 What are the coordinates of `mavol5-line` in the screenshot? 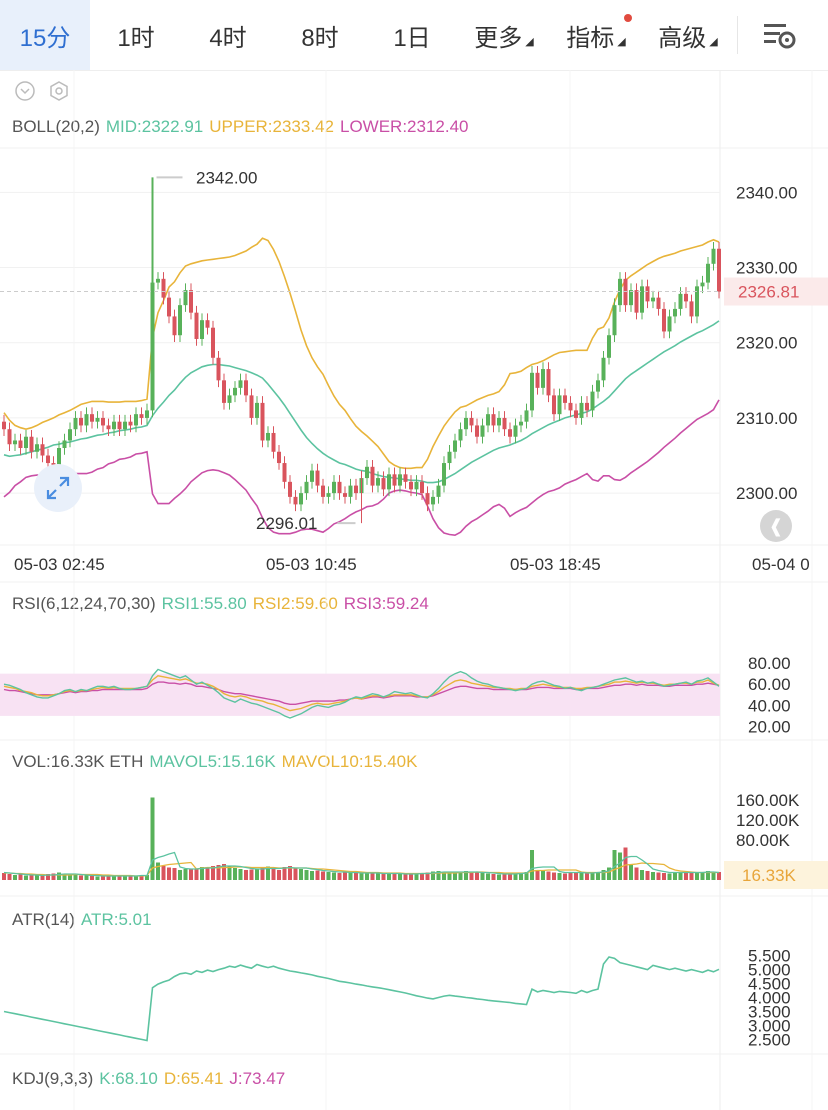 It's located at (361, 864).